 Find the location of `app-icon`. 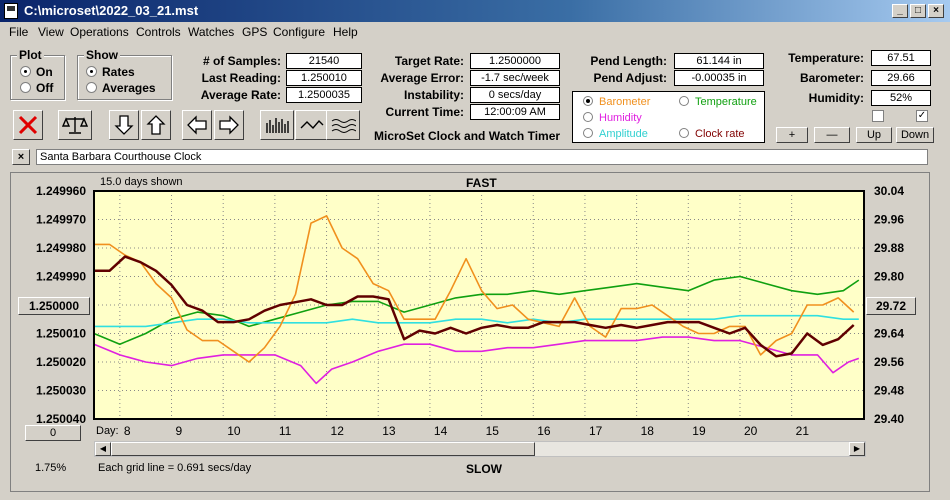

app-icon is located at coordinates (11, 11).